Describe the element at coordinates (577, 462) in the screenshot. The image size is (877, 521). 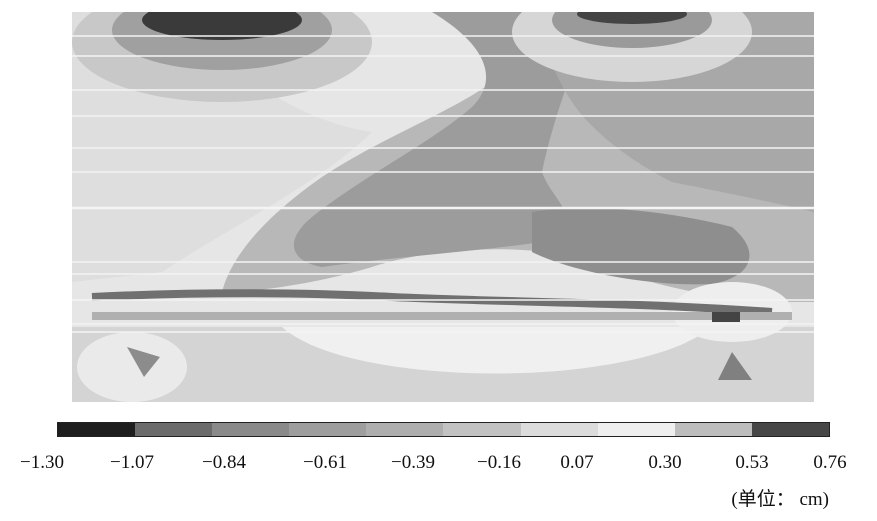
I see `colorbar-tick-label: 0.07` at that location.